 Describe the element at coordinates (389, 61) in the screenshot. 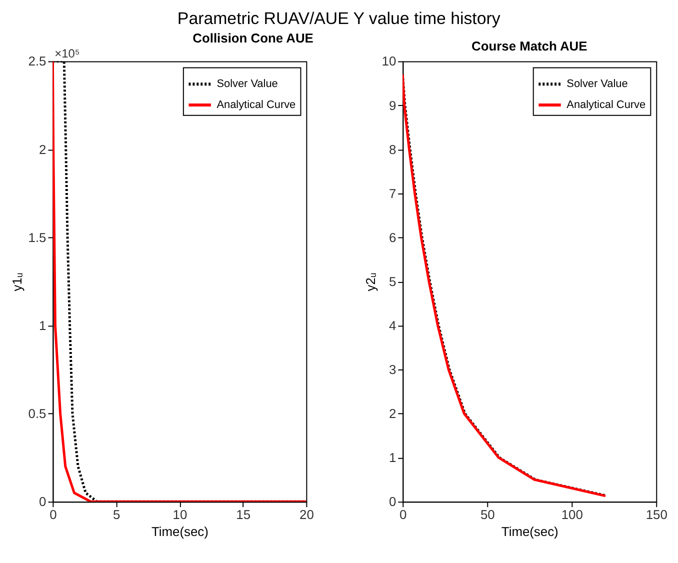

I see `y-tick-label: 10` at that location.